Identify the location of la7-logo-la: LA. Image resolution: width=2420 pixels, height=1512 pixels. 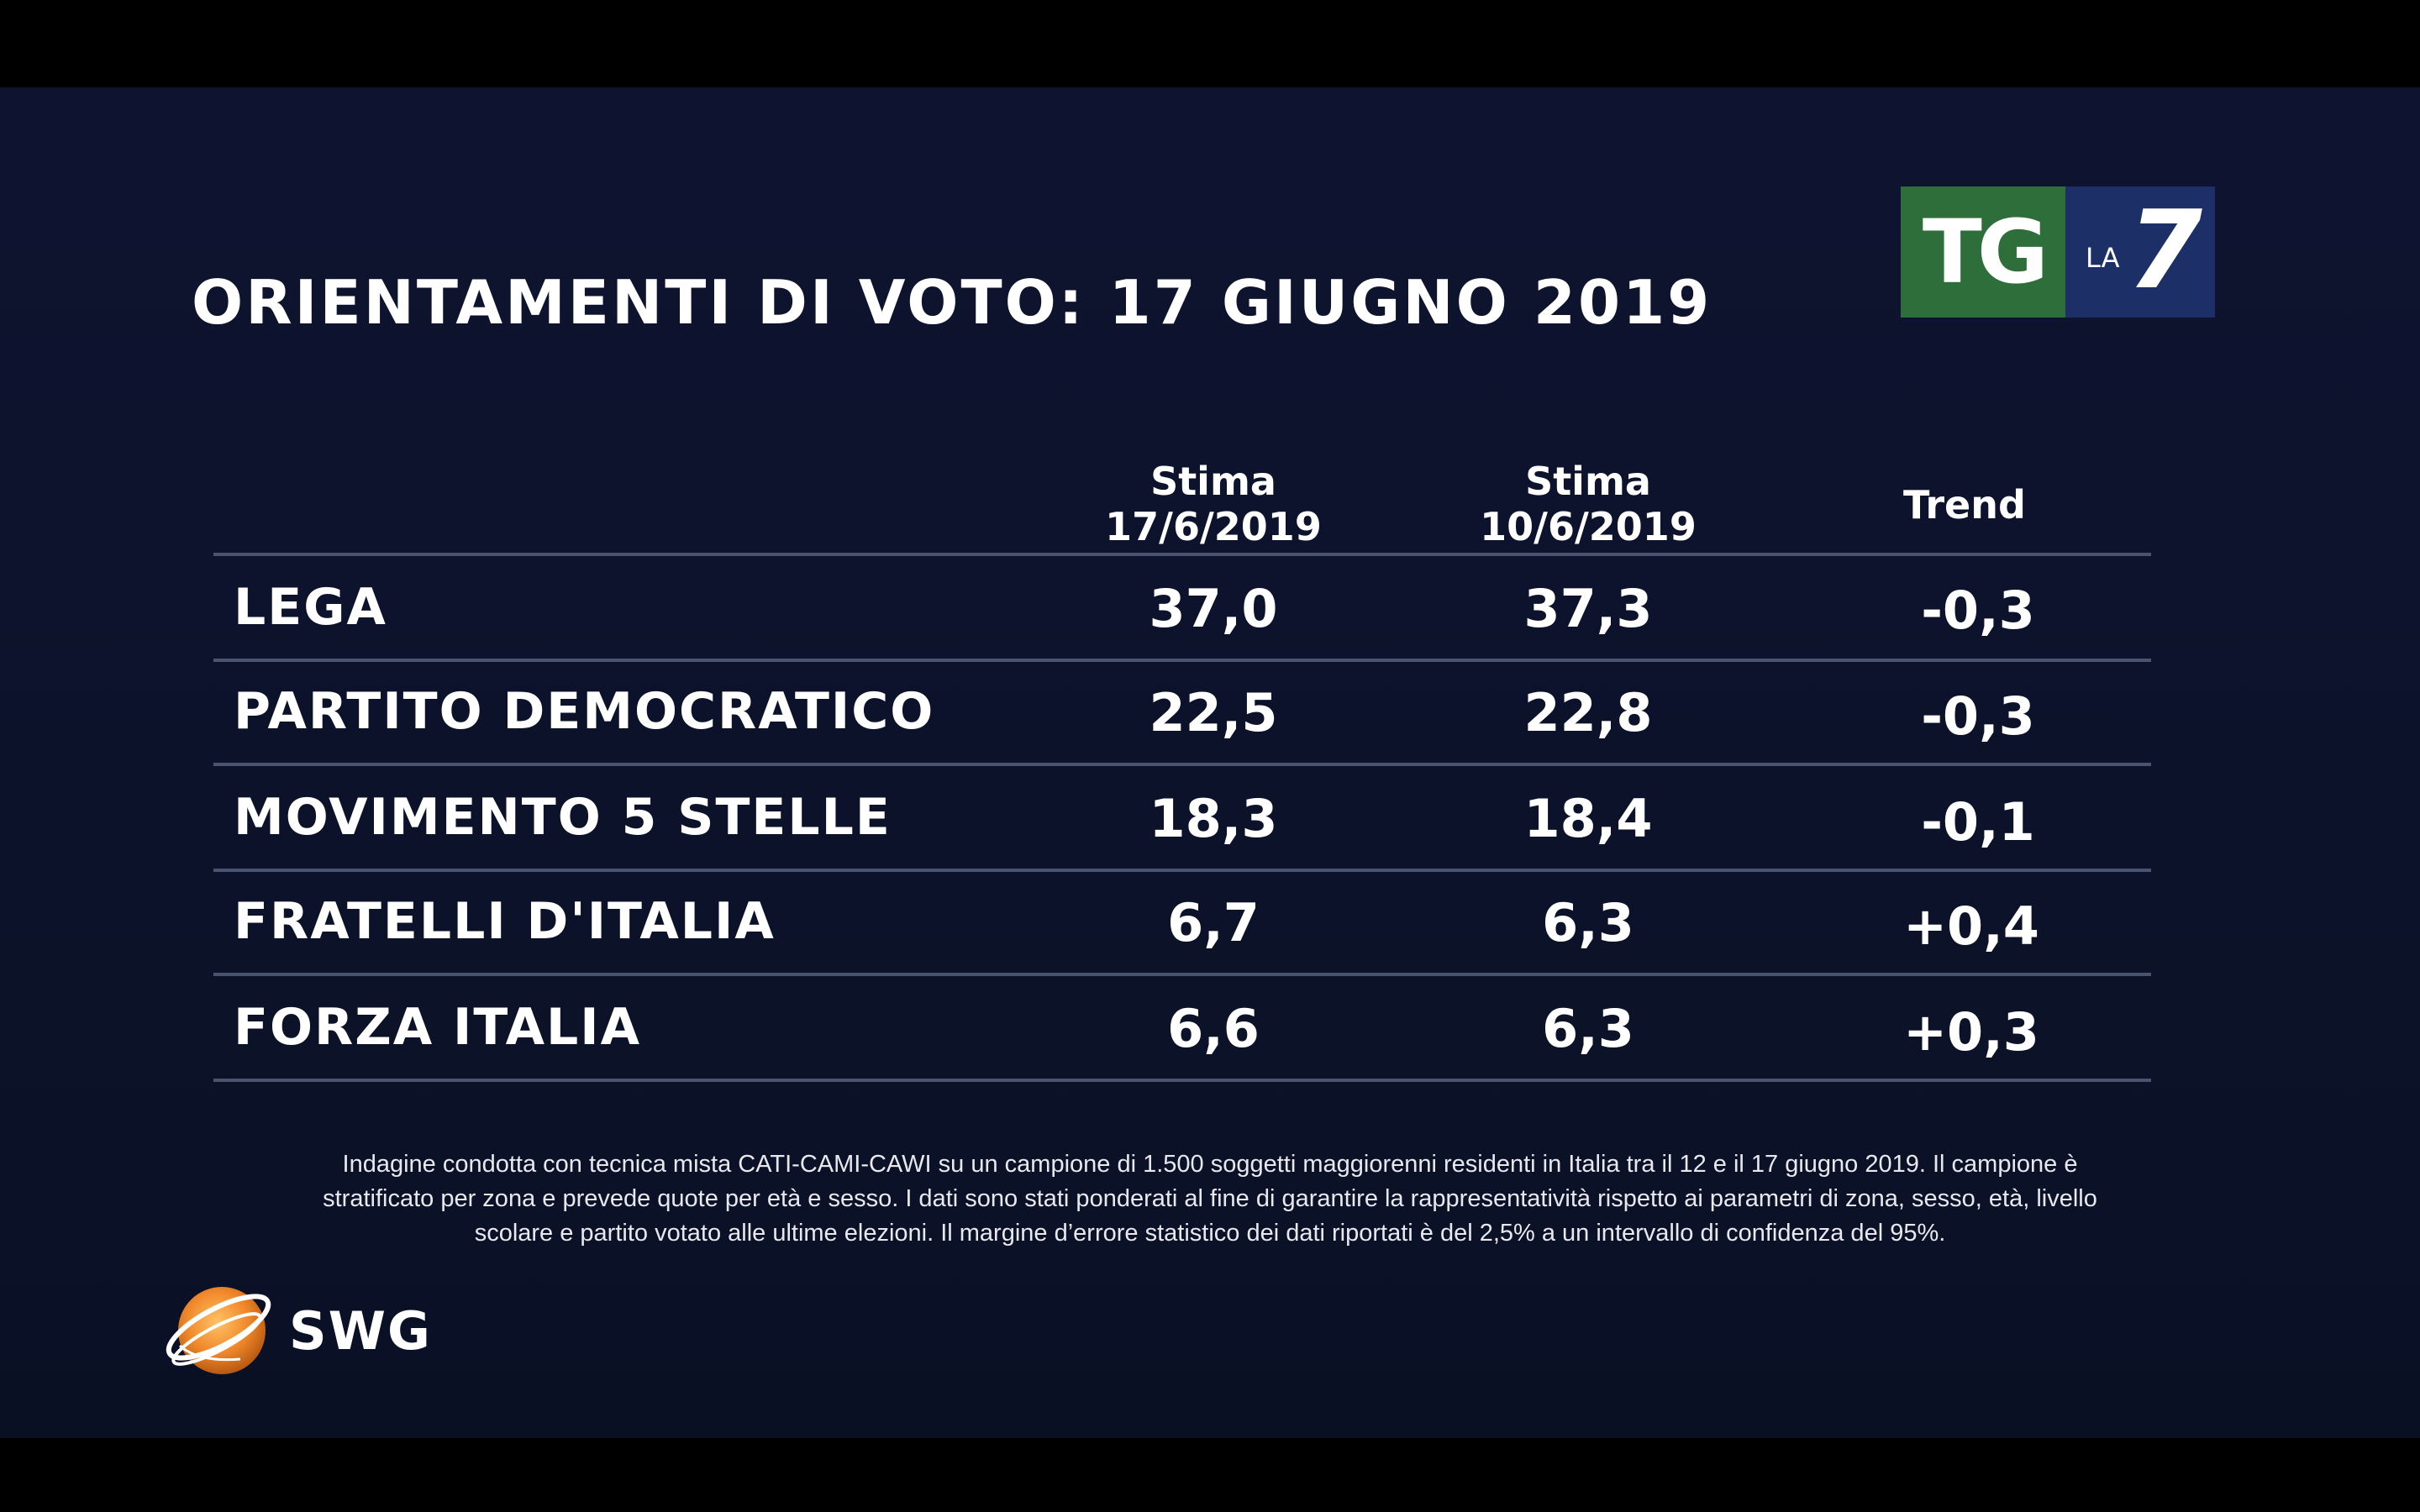
(2103, 258).